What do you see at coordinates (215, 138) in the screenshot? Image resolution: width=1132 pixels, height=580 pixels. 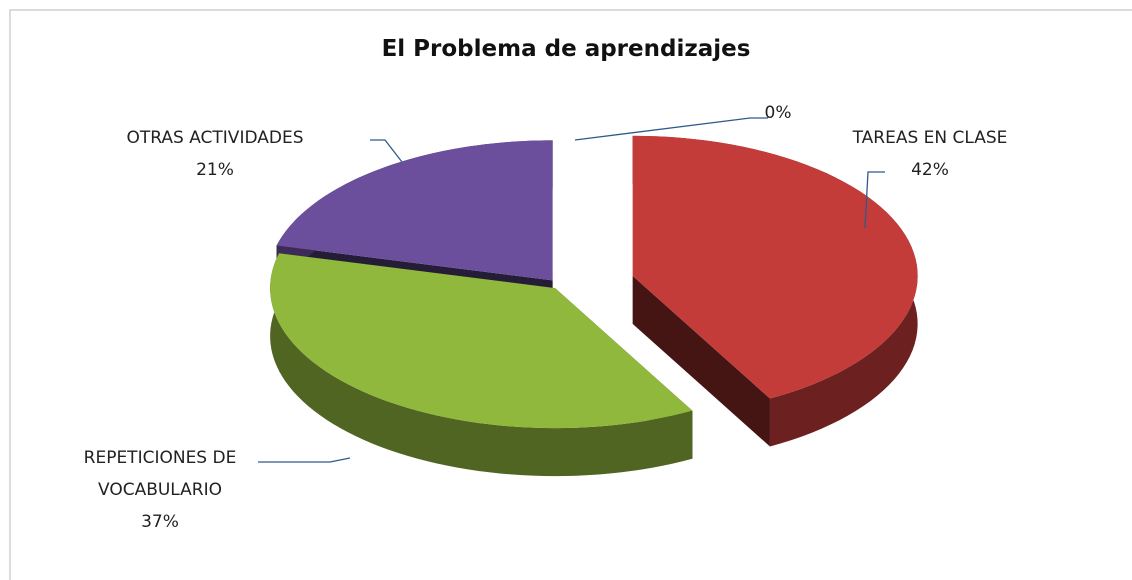 I see `category-label: OTRAS ACTIVIDADES` at bounding box center [215, 138].